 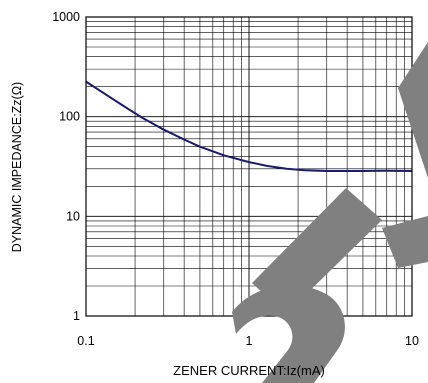 I want to click on x-tick-labels: 0.1 1 10, so click(x=248, y=341).